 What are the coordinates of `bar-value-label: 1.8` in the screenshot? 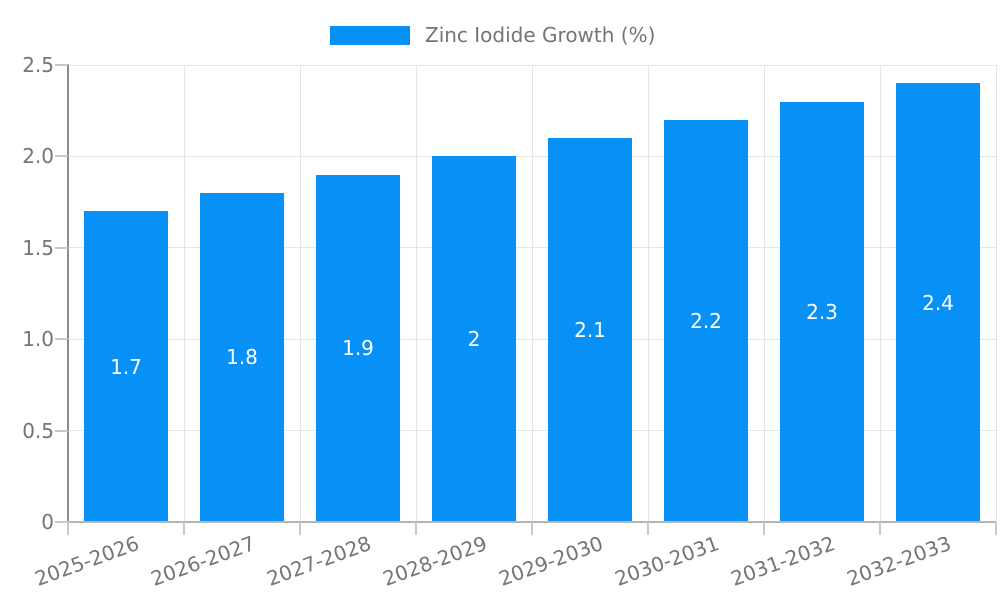 It's located at (242, 357).